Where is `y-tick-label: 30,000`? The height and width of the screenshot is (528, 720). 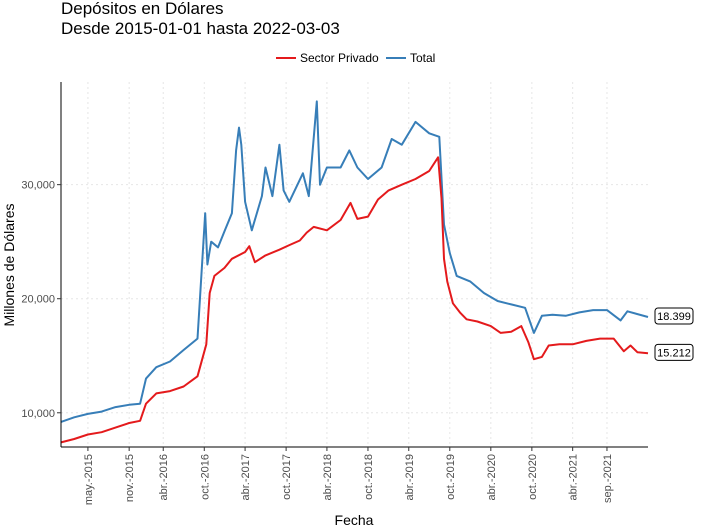
y-tick-label: 30,000 is located at coordinates (38, 186).